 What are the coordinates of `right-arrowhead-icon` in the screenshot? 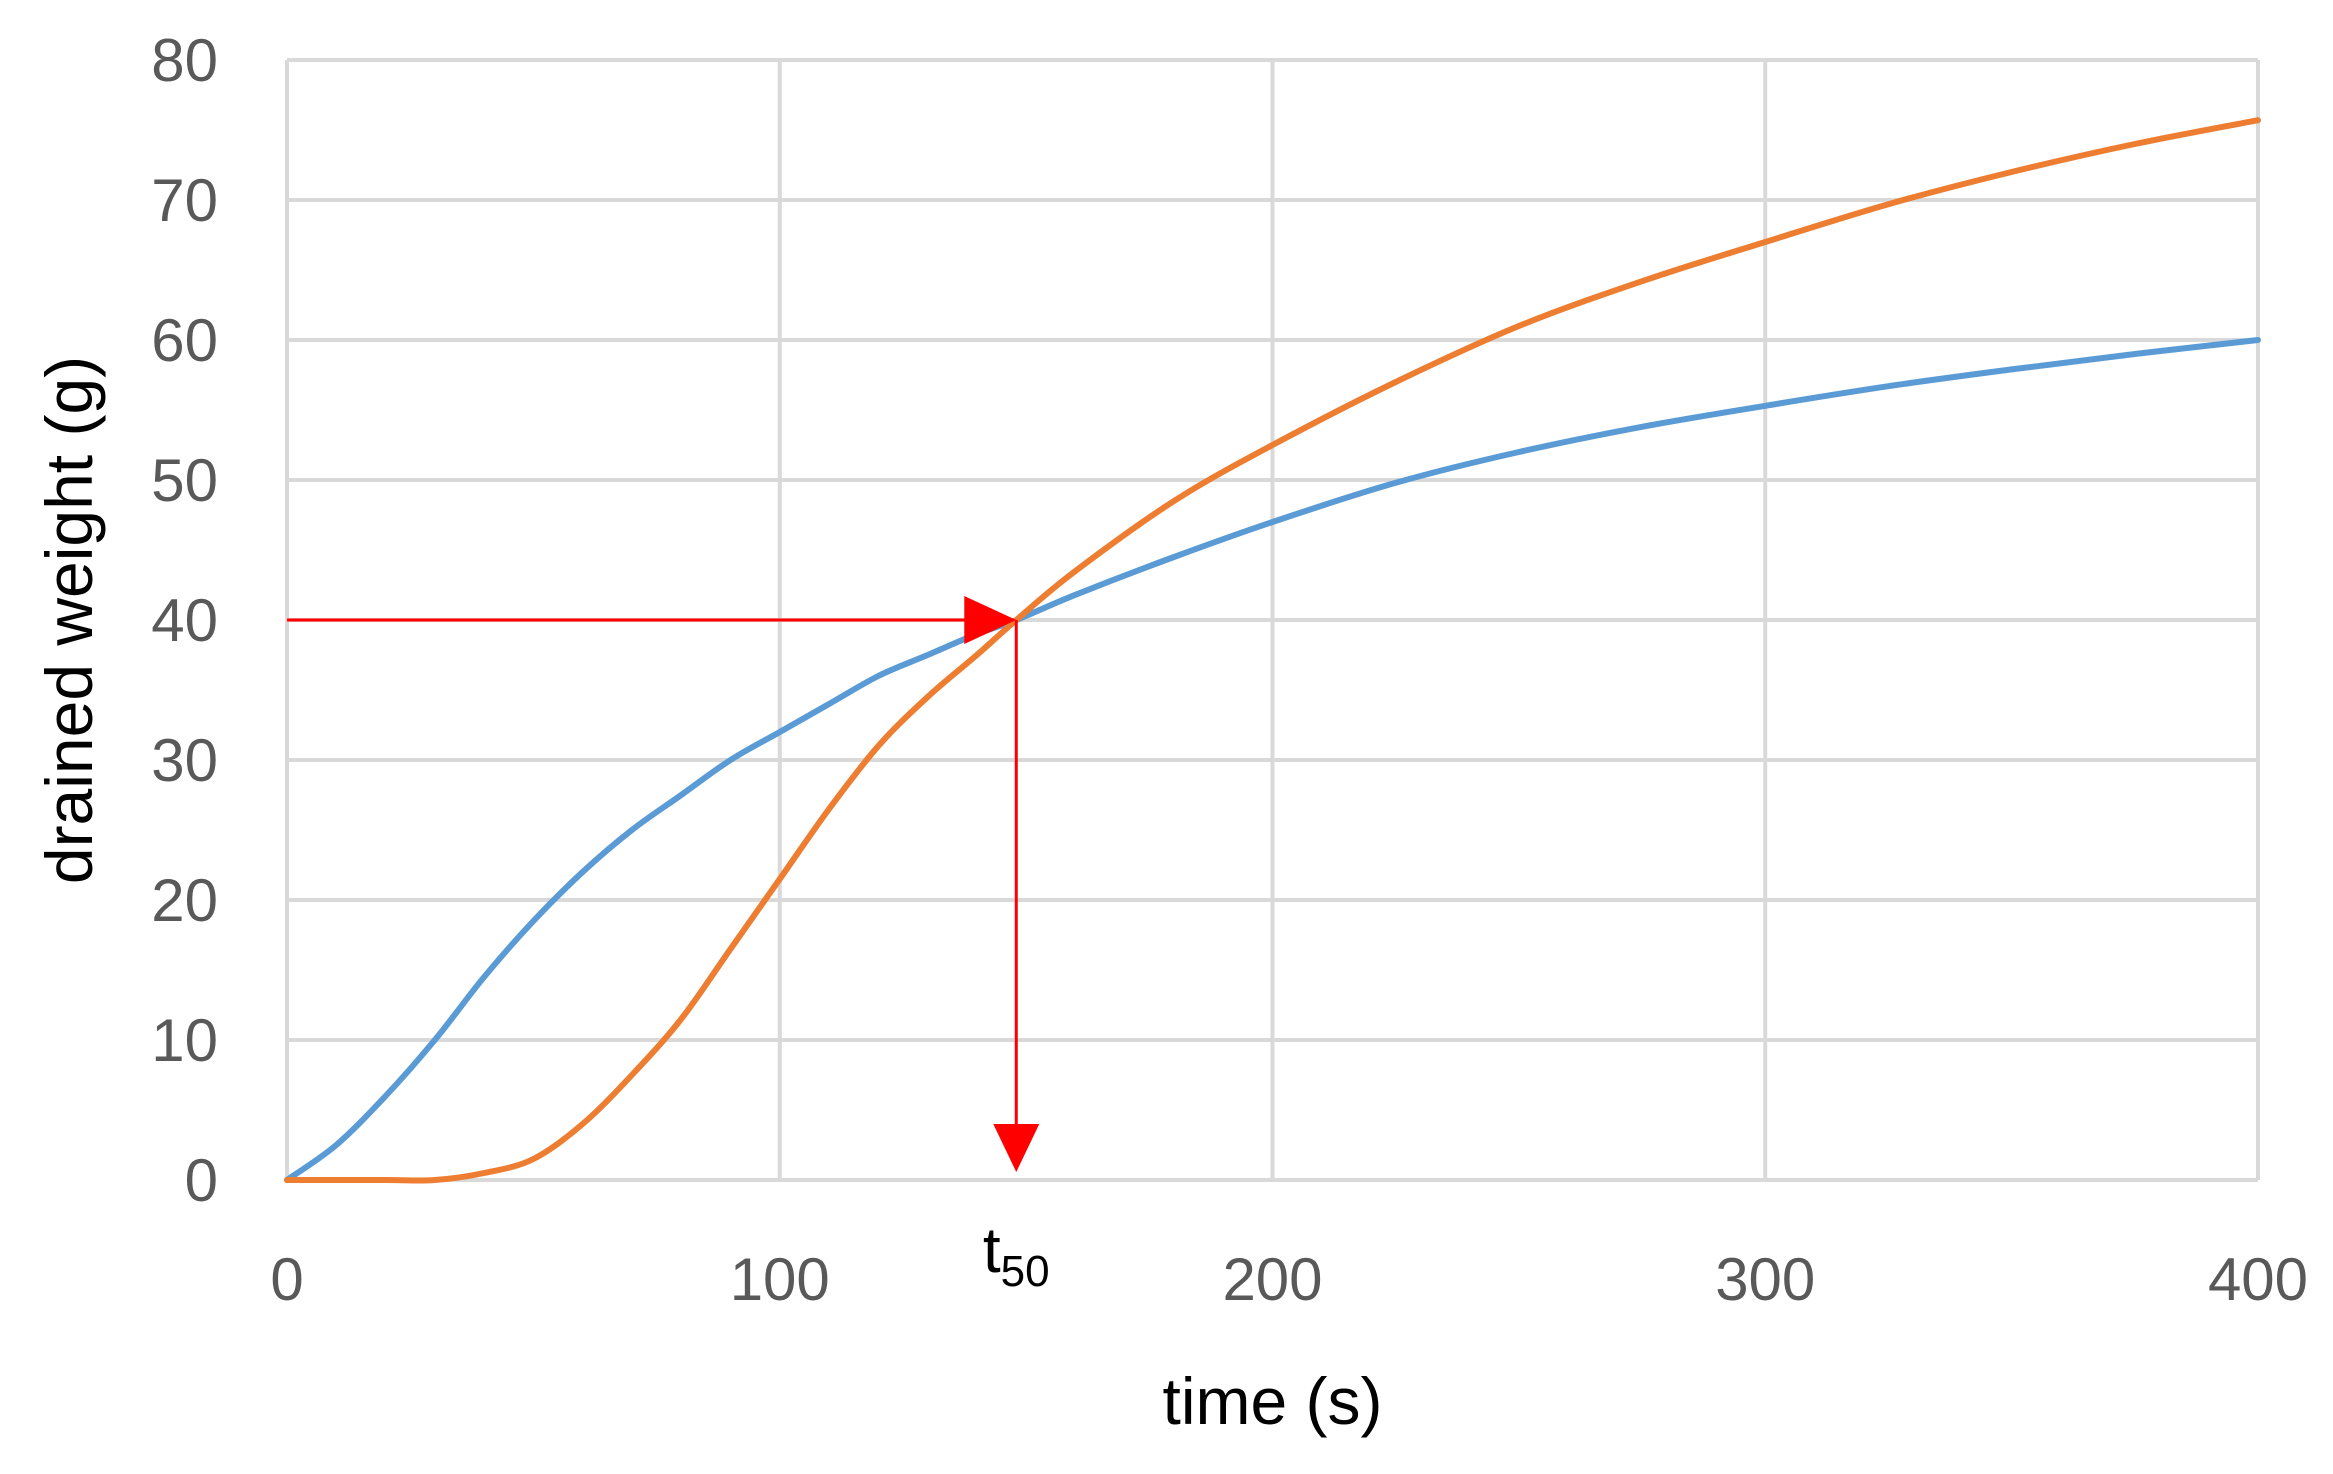 It's located at (990, 620).